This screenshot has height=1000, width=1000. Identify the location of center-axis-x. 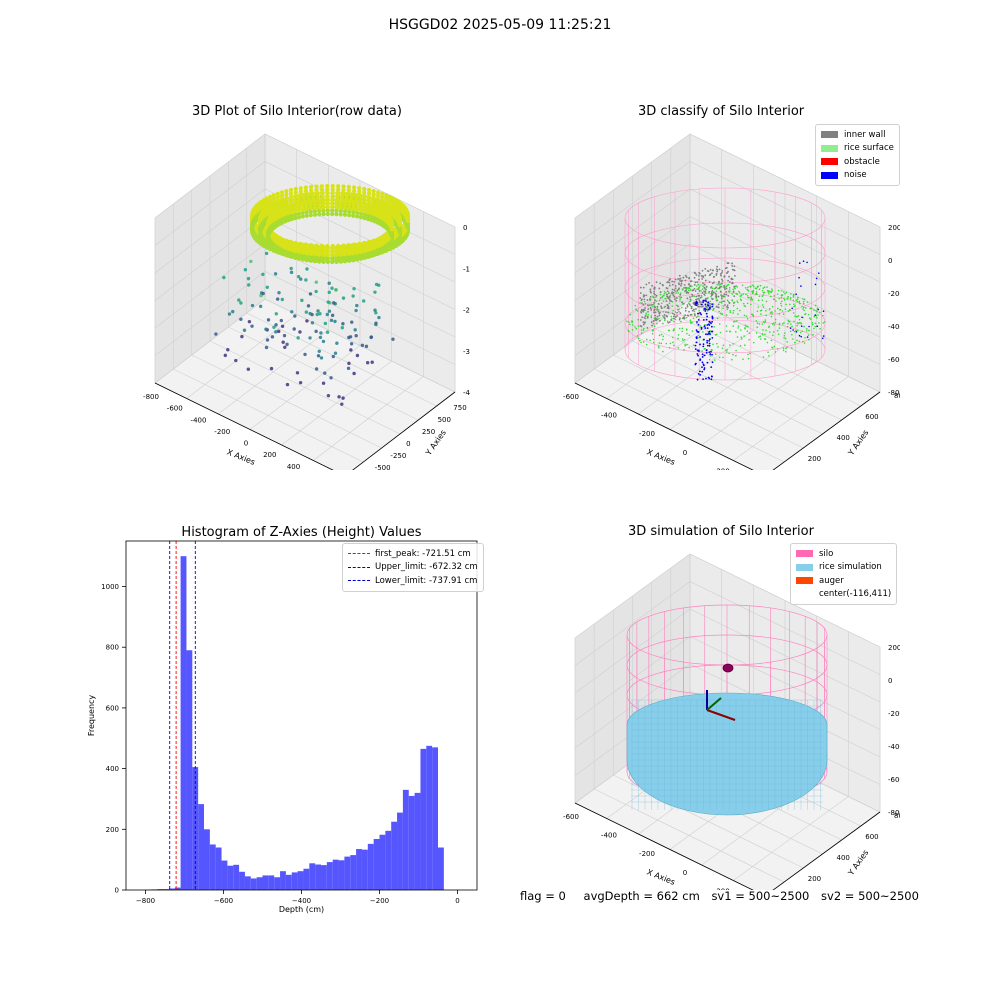
(721, 715).